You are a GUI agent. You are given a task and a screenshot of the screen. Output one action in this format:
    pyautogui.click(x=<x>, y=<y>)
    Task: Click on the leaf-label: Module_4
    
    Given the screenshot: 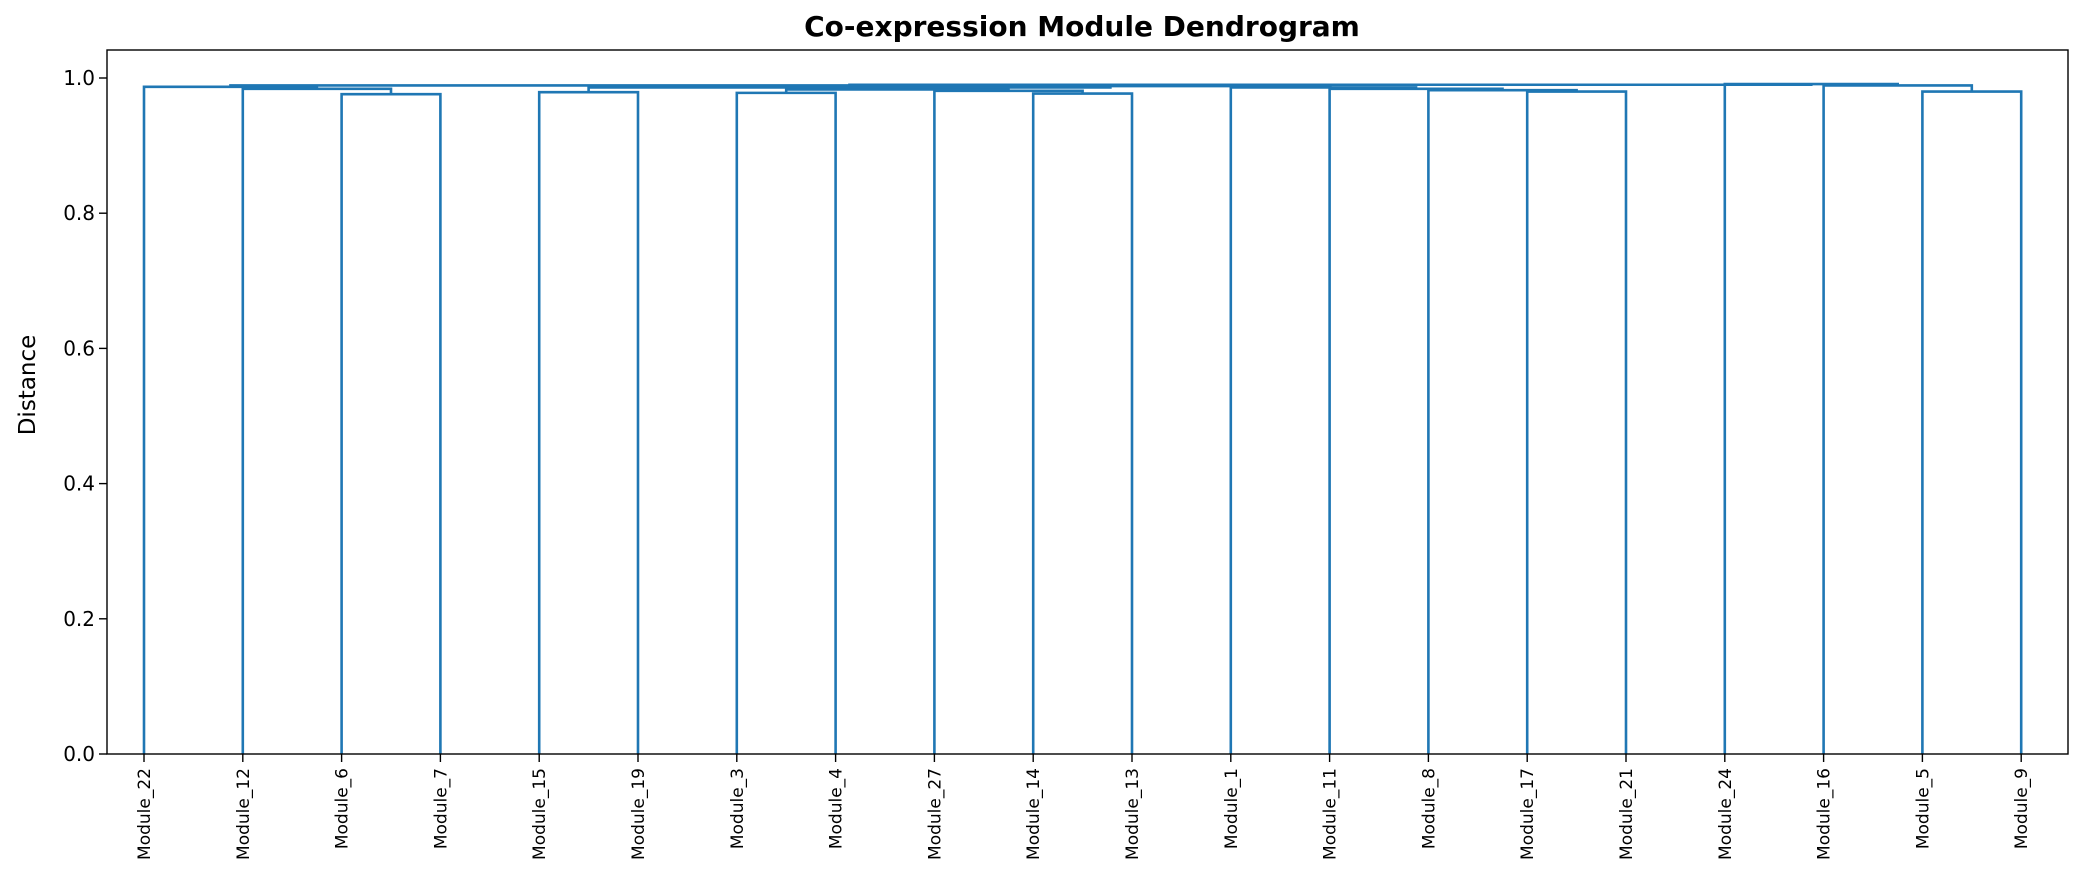 What is the action you would take?
    pyautogui.click(x=837, y=808)
    